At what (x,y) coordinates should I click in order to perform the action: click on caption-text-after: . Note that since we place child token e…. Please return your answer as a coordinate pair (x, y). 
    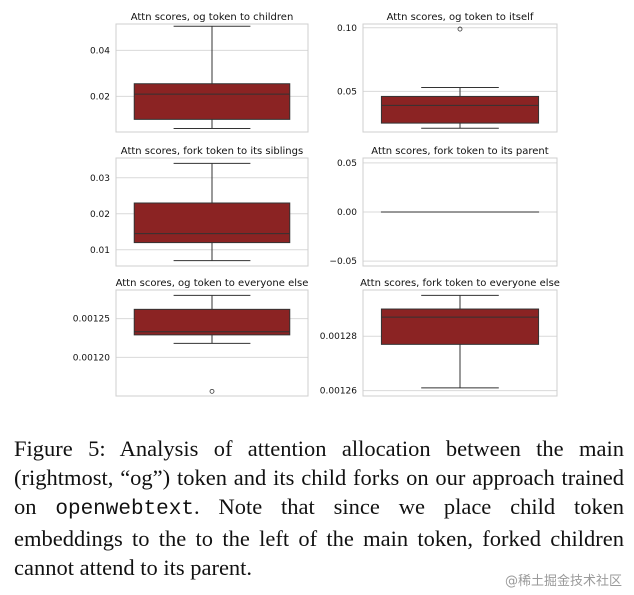
    Looking at the image, I should click on (319, 537).